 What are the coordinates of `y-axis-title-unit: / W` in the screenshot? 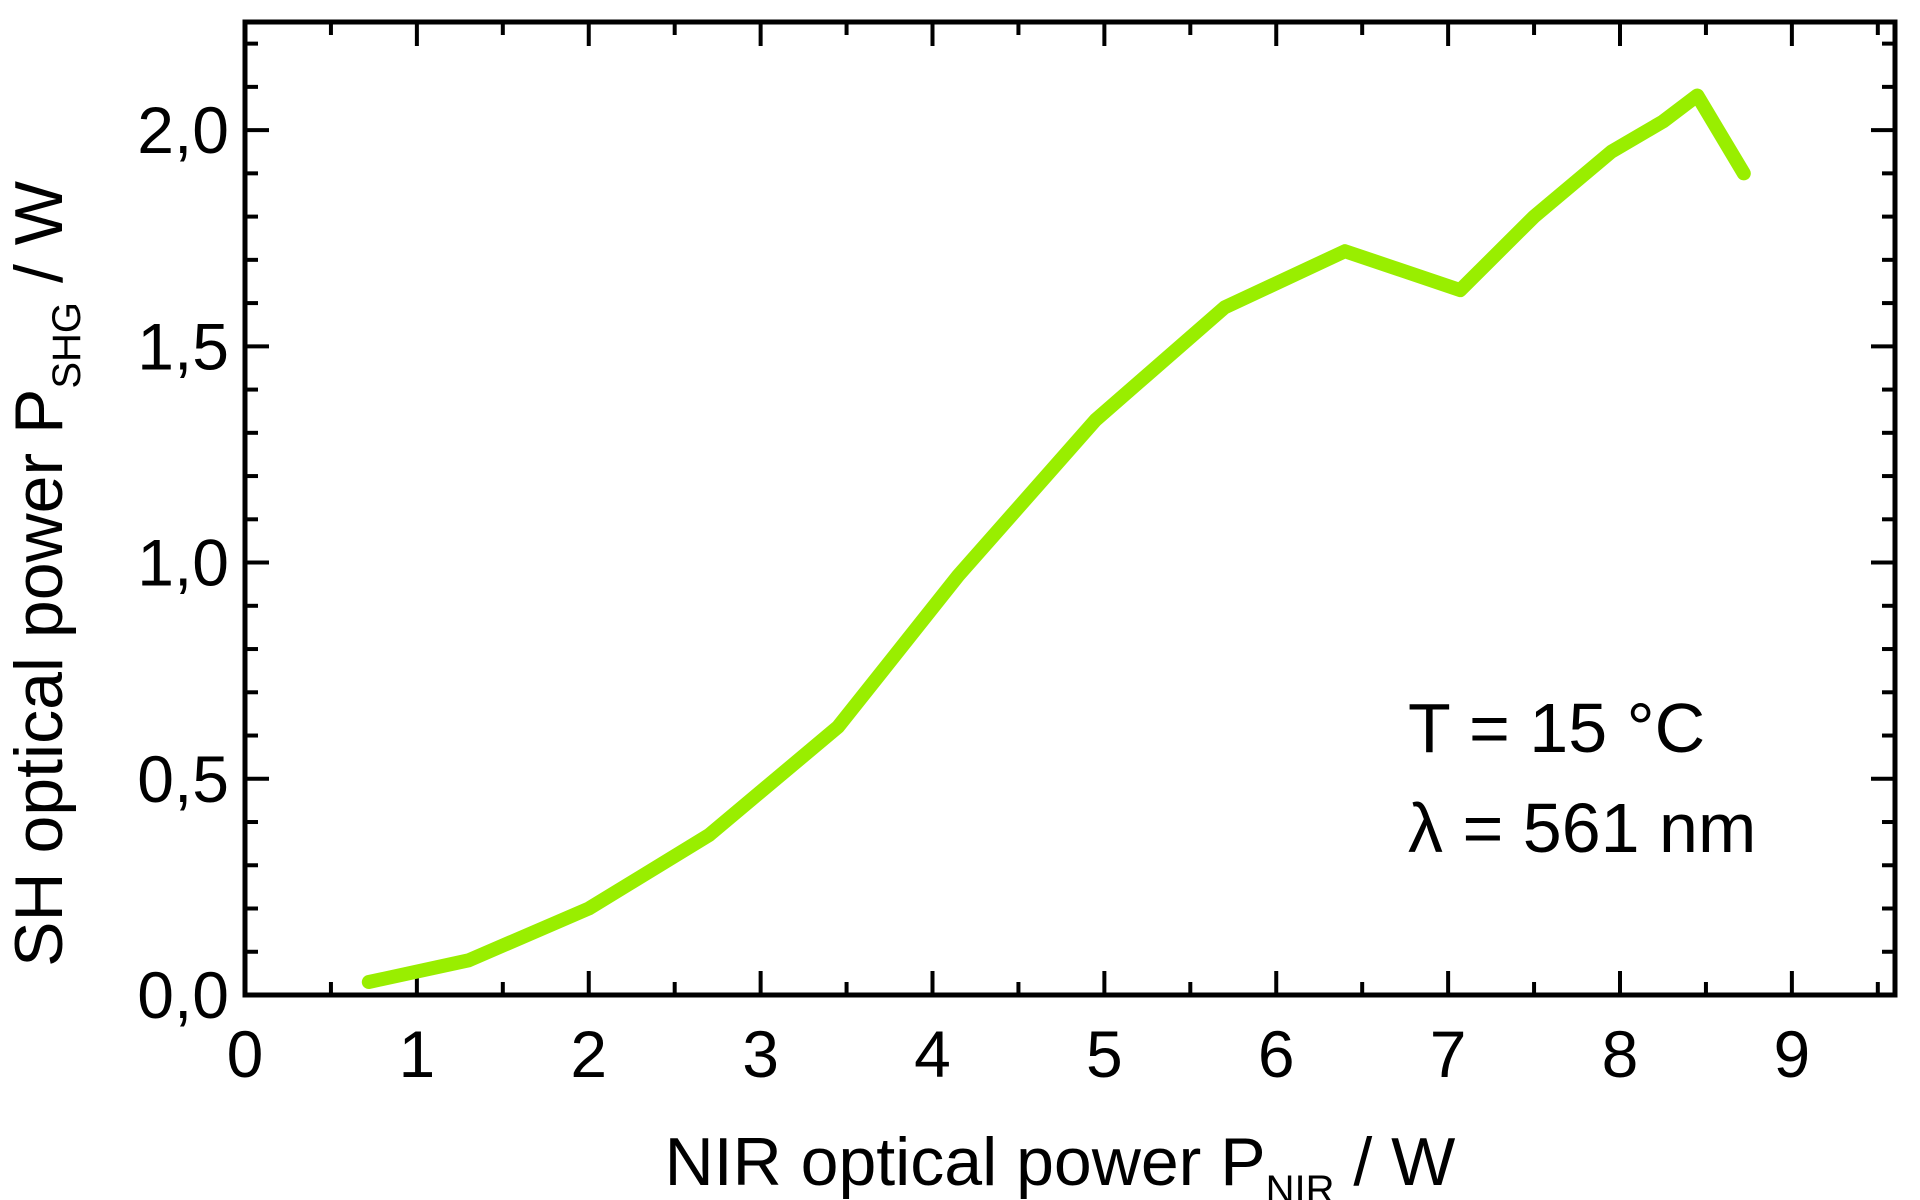 It's located at (39, 241).